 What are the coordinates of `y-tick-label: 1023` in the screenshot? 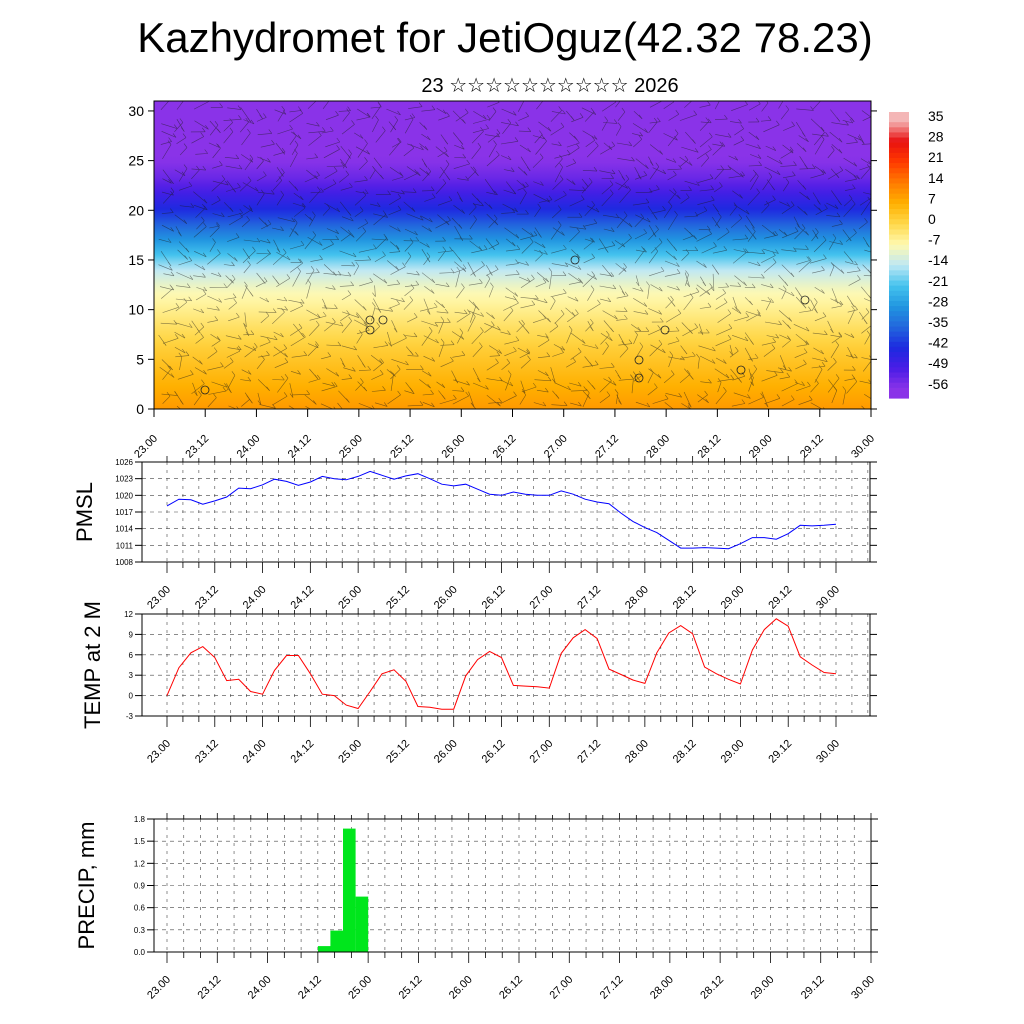 It's located at (124, 479).